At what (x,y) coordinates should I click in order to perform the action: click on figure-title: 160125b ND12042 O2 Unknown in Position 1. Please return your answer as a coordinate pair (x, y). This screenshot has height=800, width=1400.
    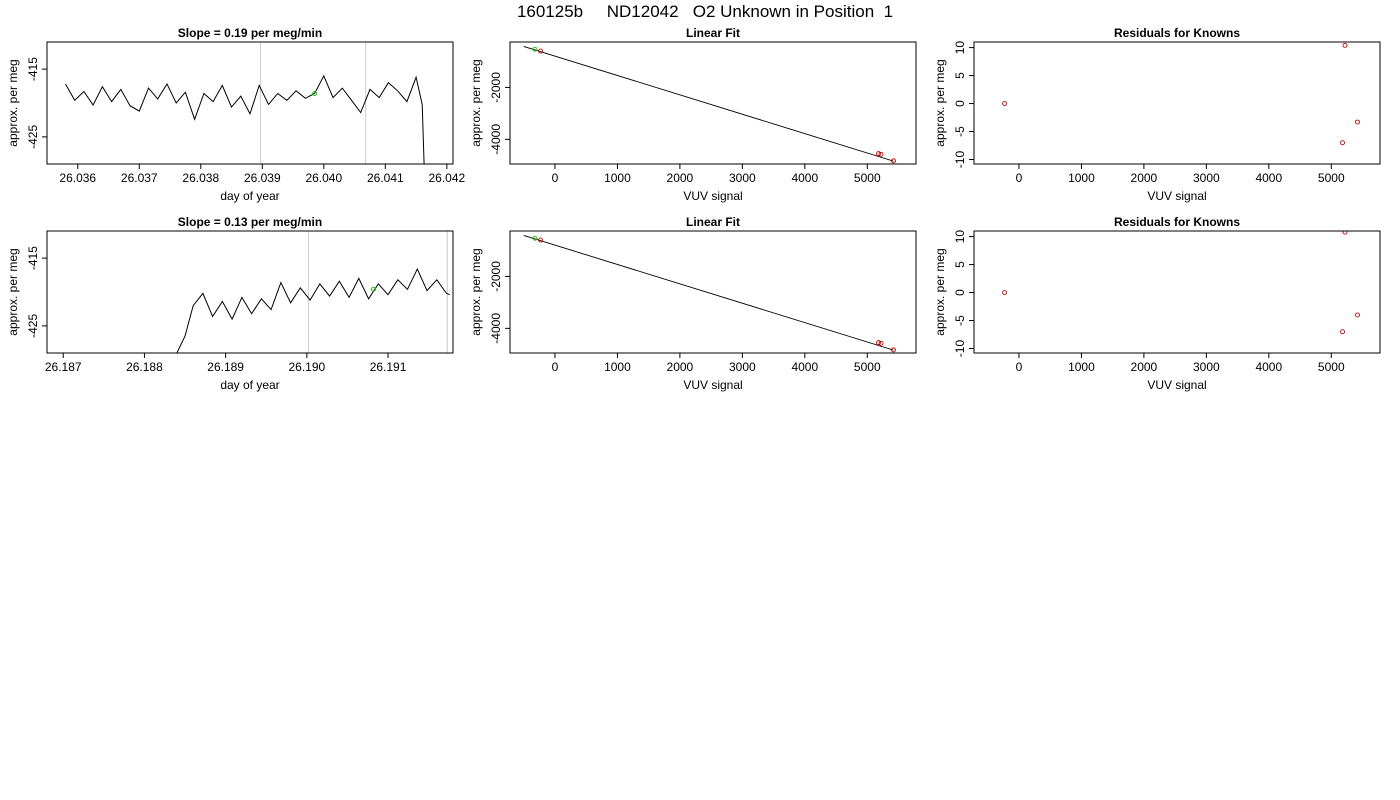
    Looking at the image, I should click on (705, 11).